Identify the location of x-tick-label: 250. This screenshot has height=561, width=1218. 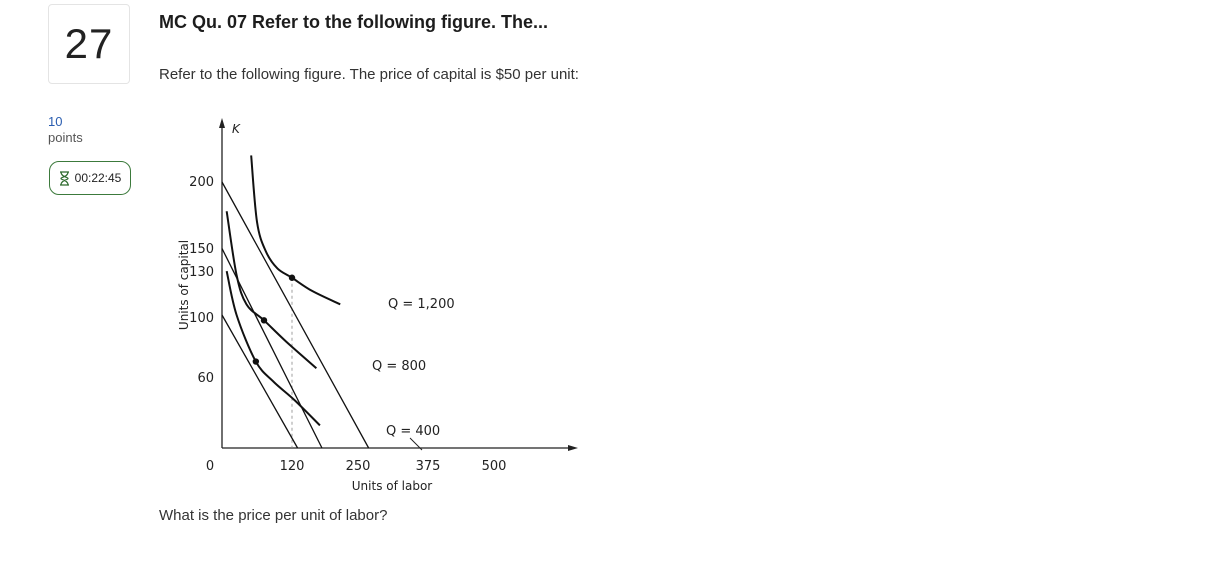
(358, 466).